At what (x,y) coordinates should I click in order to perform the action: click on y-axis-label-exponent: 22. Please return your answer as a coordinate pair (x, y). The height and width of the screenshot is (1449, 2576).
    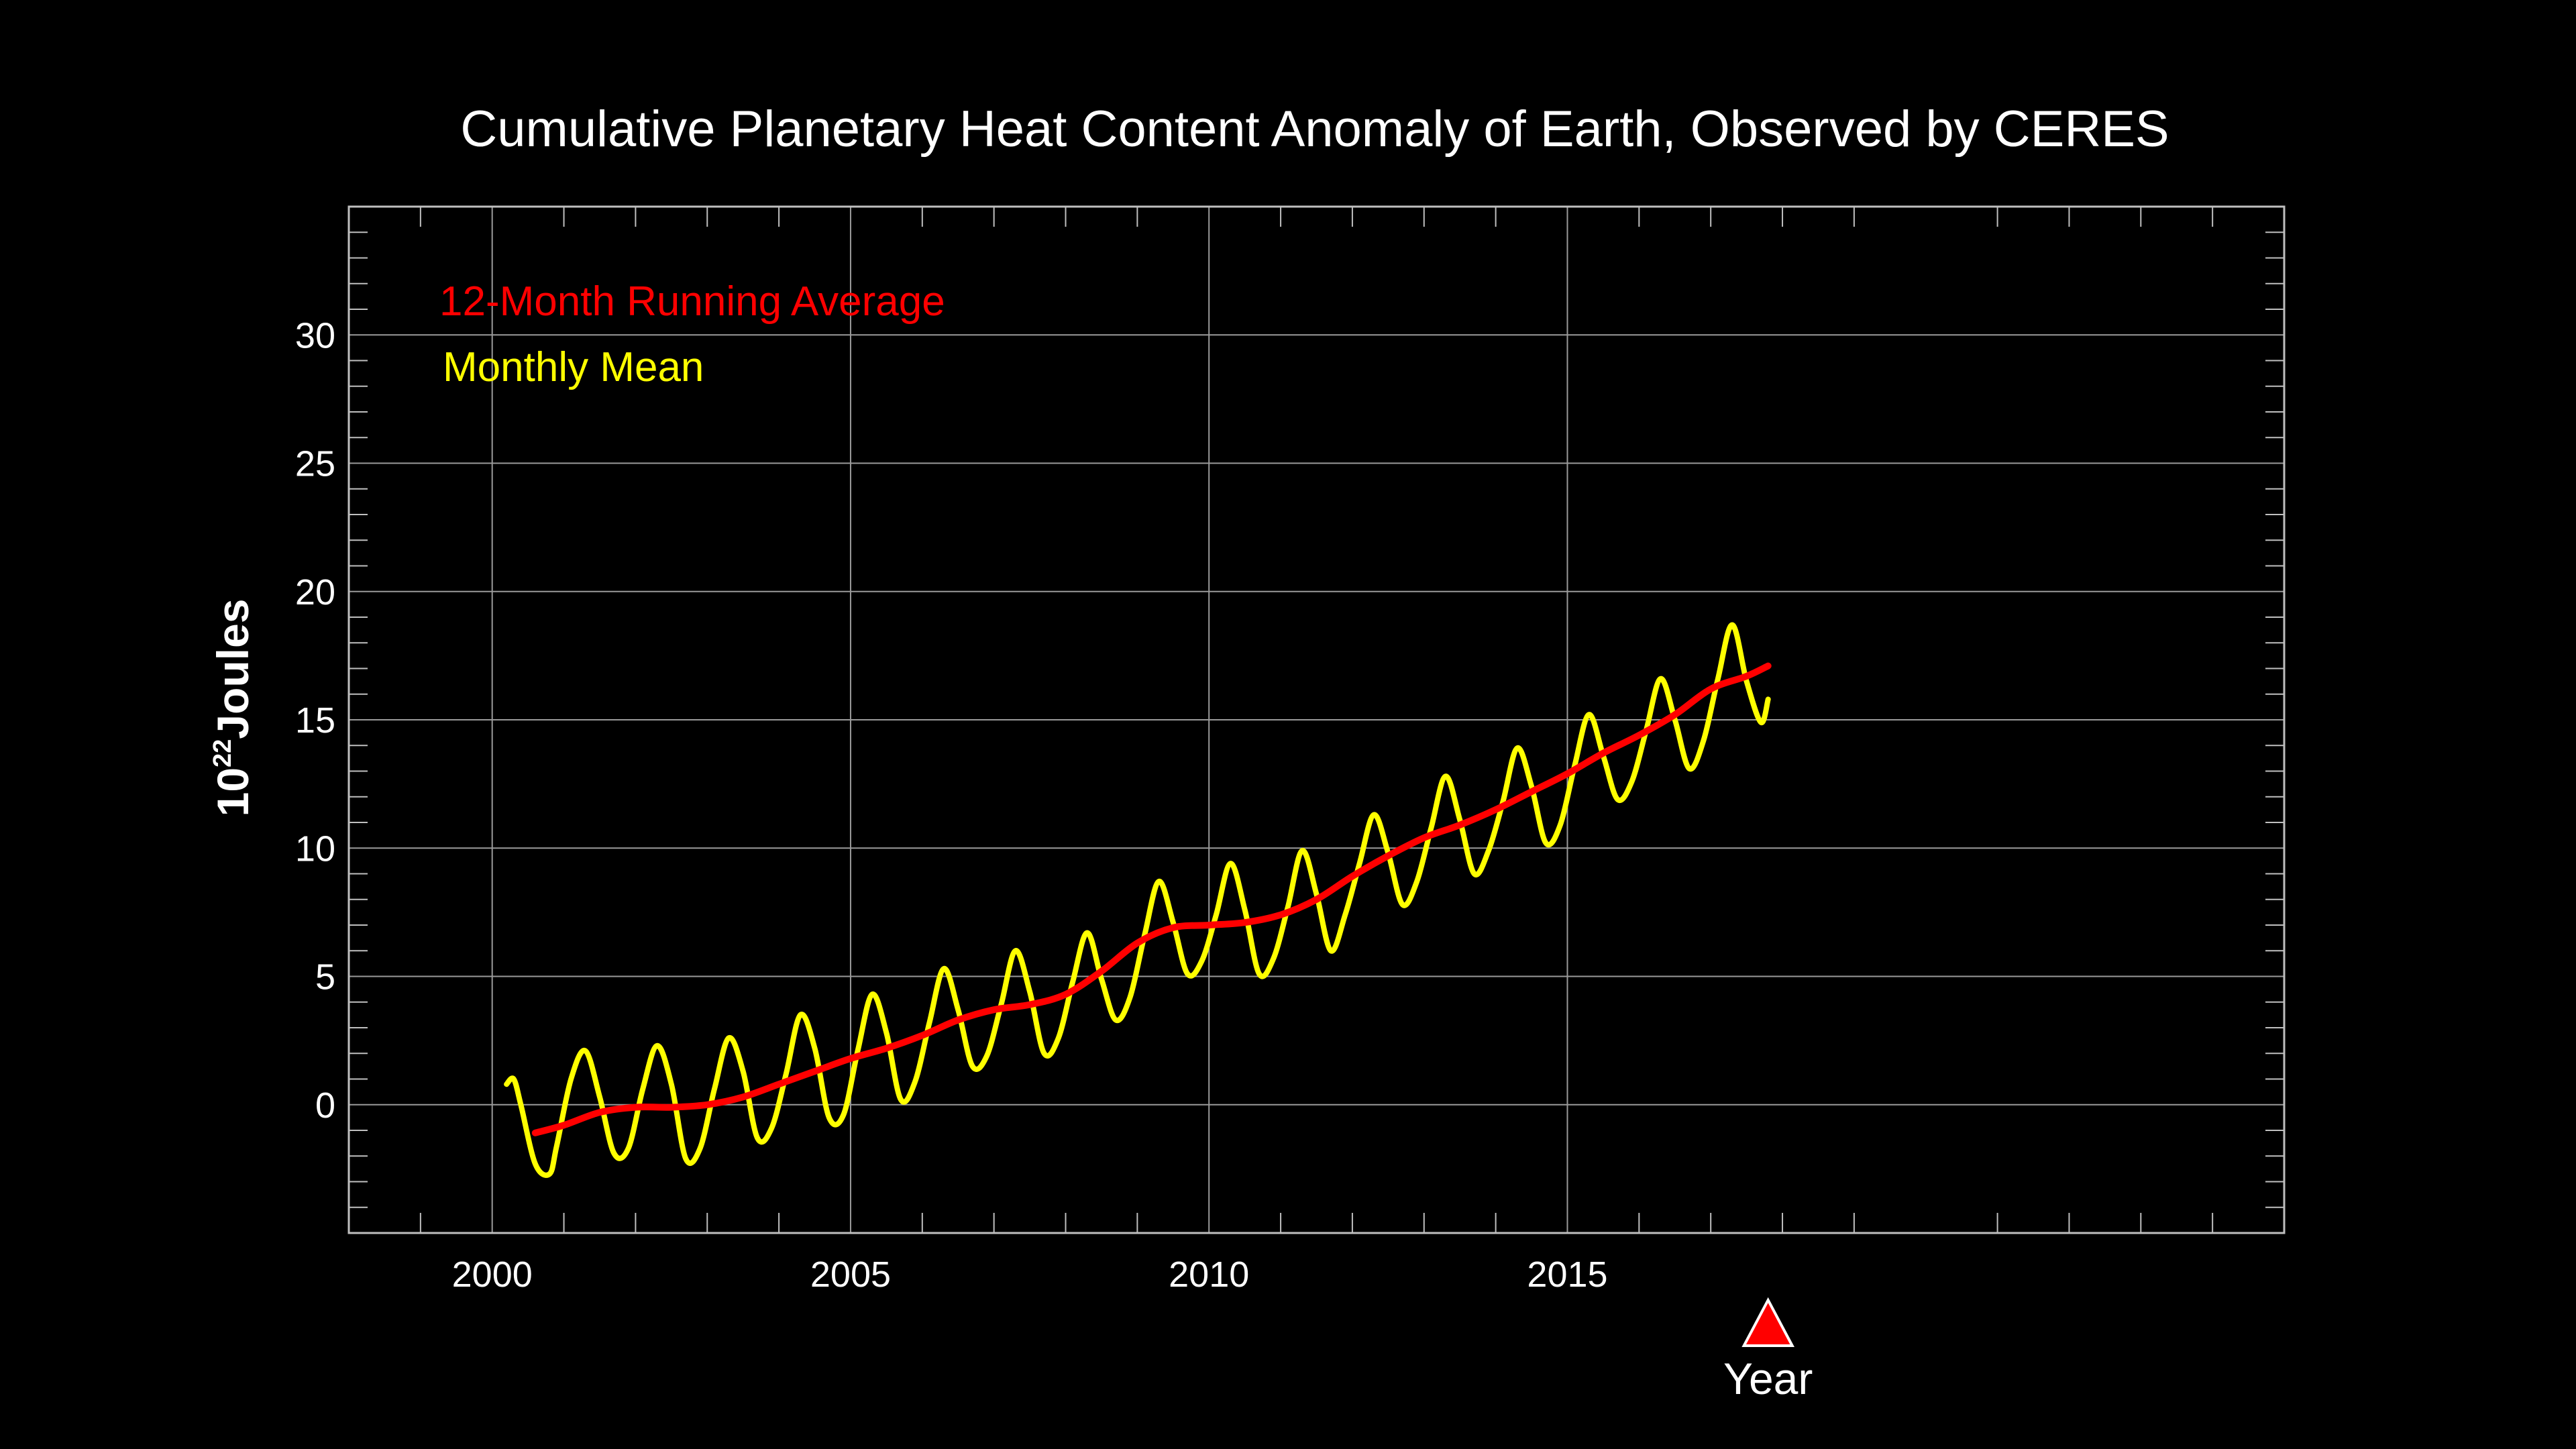
    Looking at the image, I should click on (223, 753).